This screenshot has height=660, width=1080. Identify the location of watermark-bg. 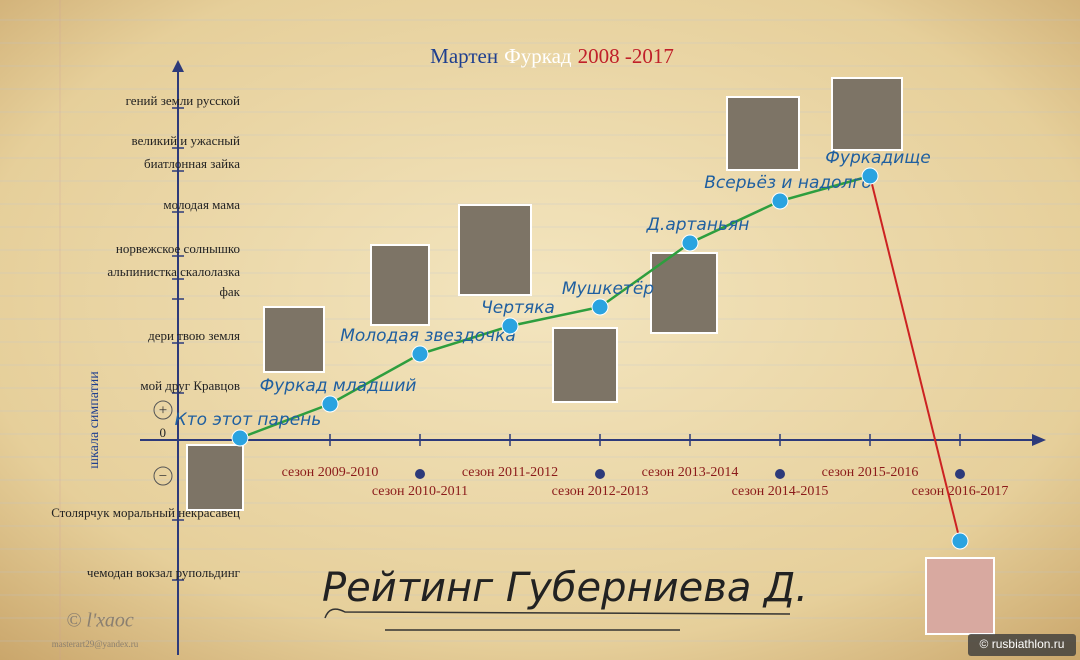
(1022, 645).